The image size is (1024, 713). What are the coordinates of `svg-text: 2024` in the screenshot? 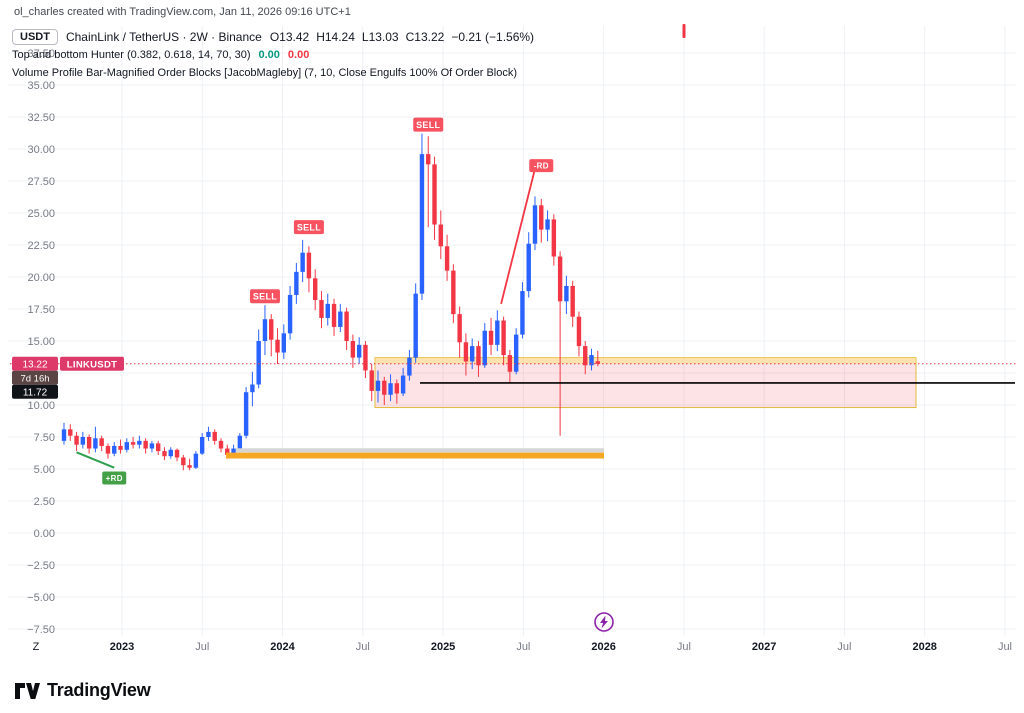 It's located at (282, 647).